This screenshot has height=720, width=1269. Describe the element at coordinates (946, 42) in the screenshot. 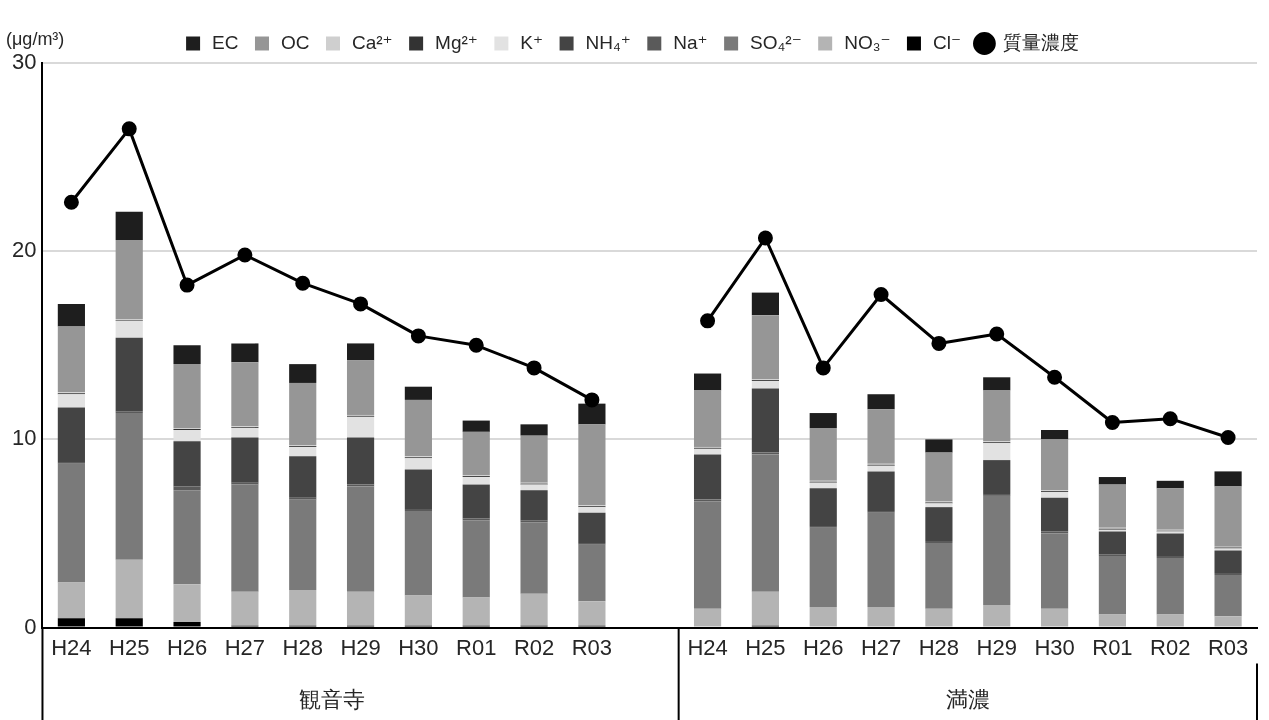

I see `legend-label: Cl⁻` at that location.